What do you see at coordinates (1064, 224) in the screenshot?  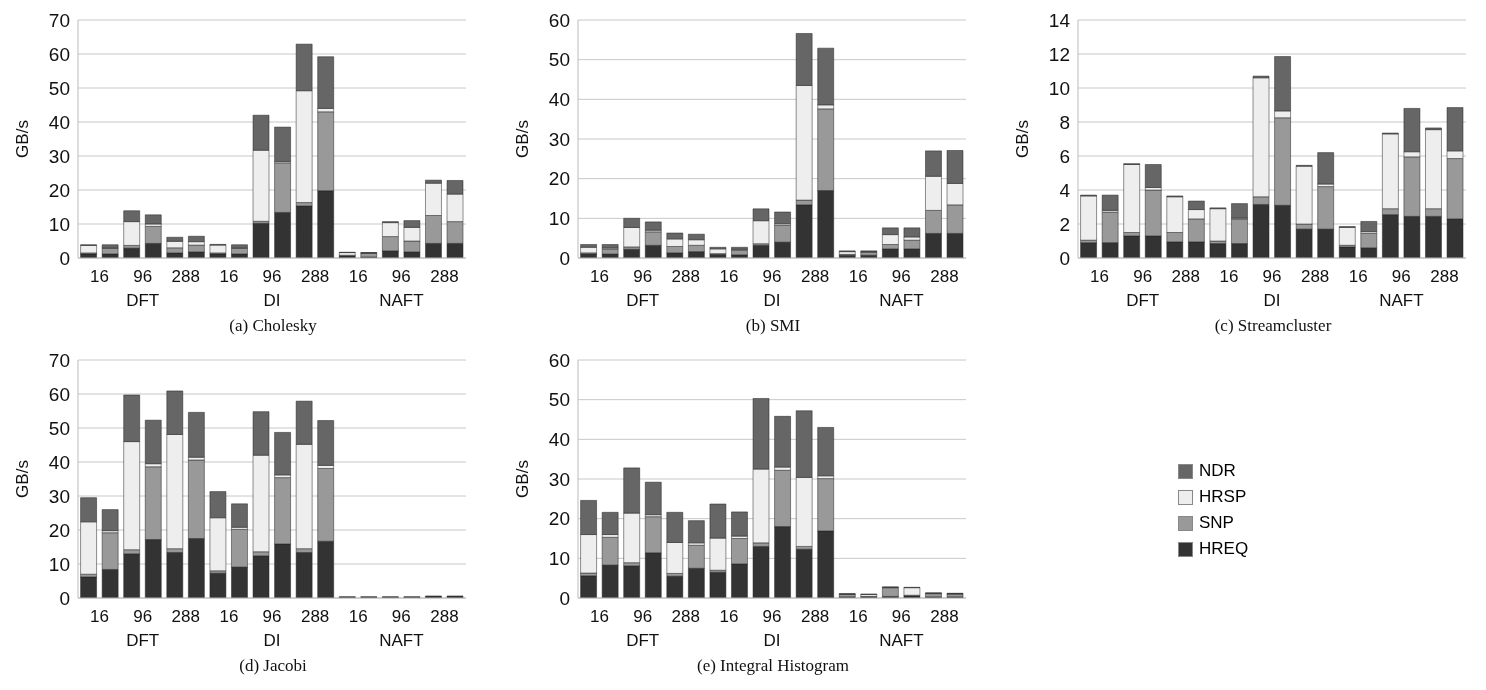 I see `y-tick-label: 2` at bounding box center [1064, 224].